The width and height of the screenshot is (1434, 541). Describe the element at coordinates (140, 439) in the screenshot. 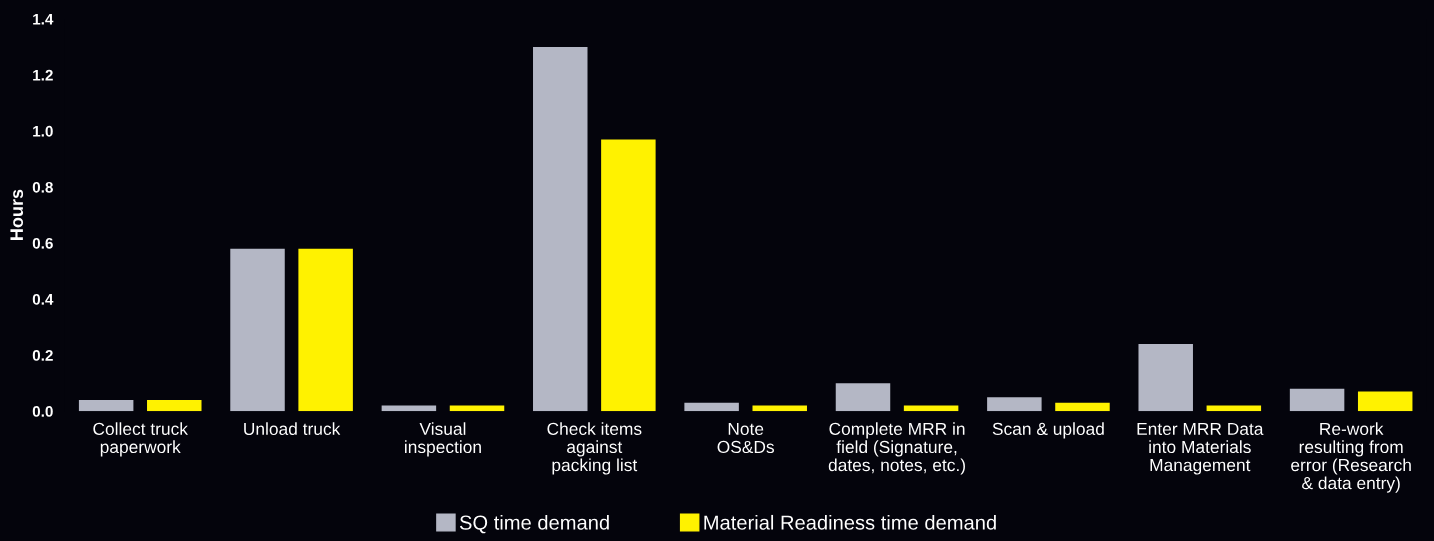

I see `x-tick-label: Collect truck paperwork` at that location.